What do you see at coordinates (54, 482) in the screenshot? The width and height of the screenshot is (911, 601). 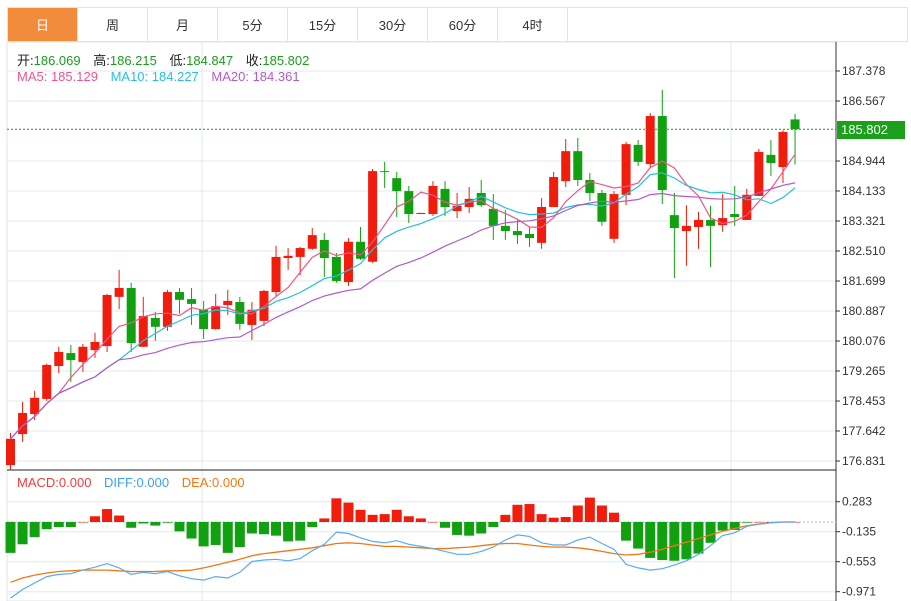 I see `macd-value: MACD:0.000` at bounding box center [54, 482].